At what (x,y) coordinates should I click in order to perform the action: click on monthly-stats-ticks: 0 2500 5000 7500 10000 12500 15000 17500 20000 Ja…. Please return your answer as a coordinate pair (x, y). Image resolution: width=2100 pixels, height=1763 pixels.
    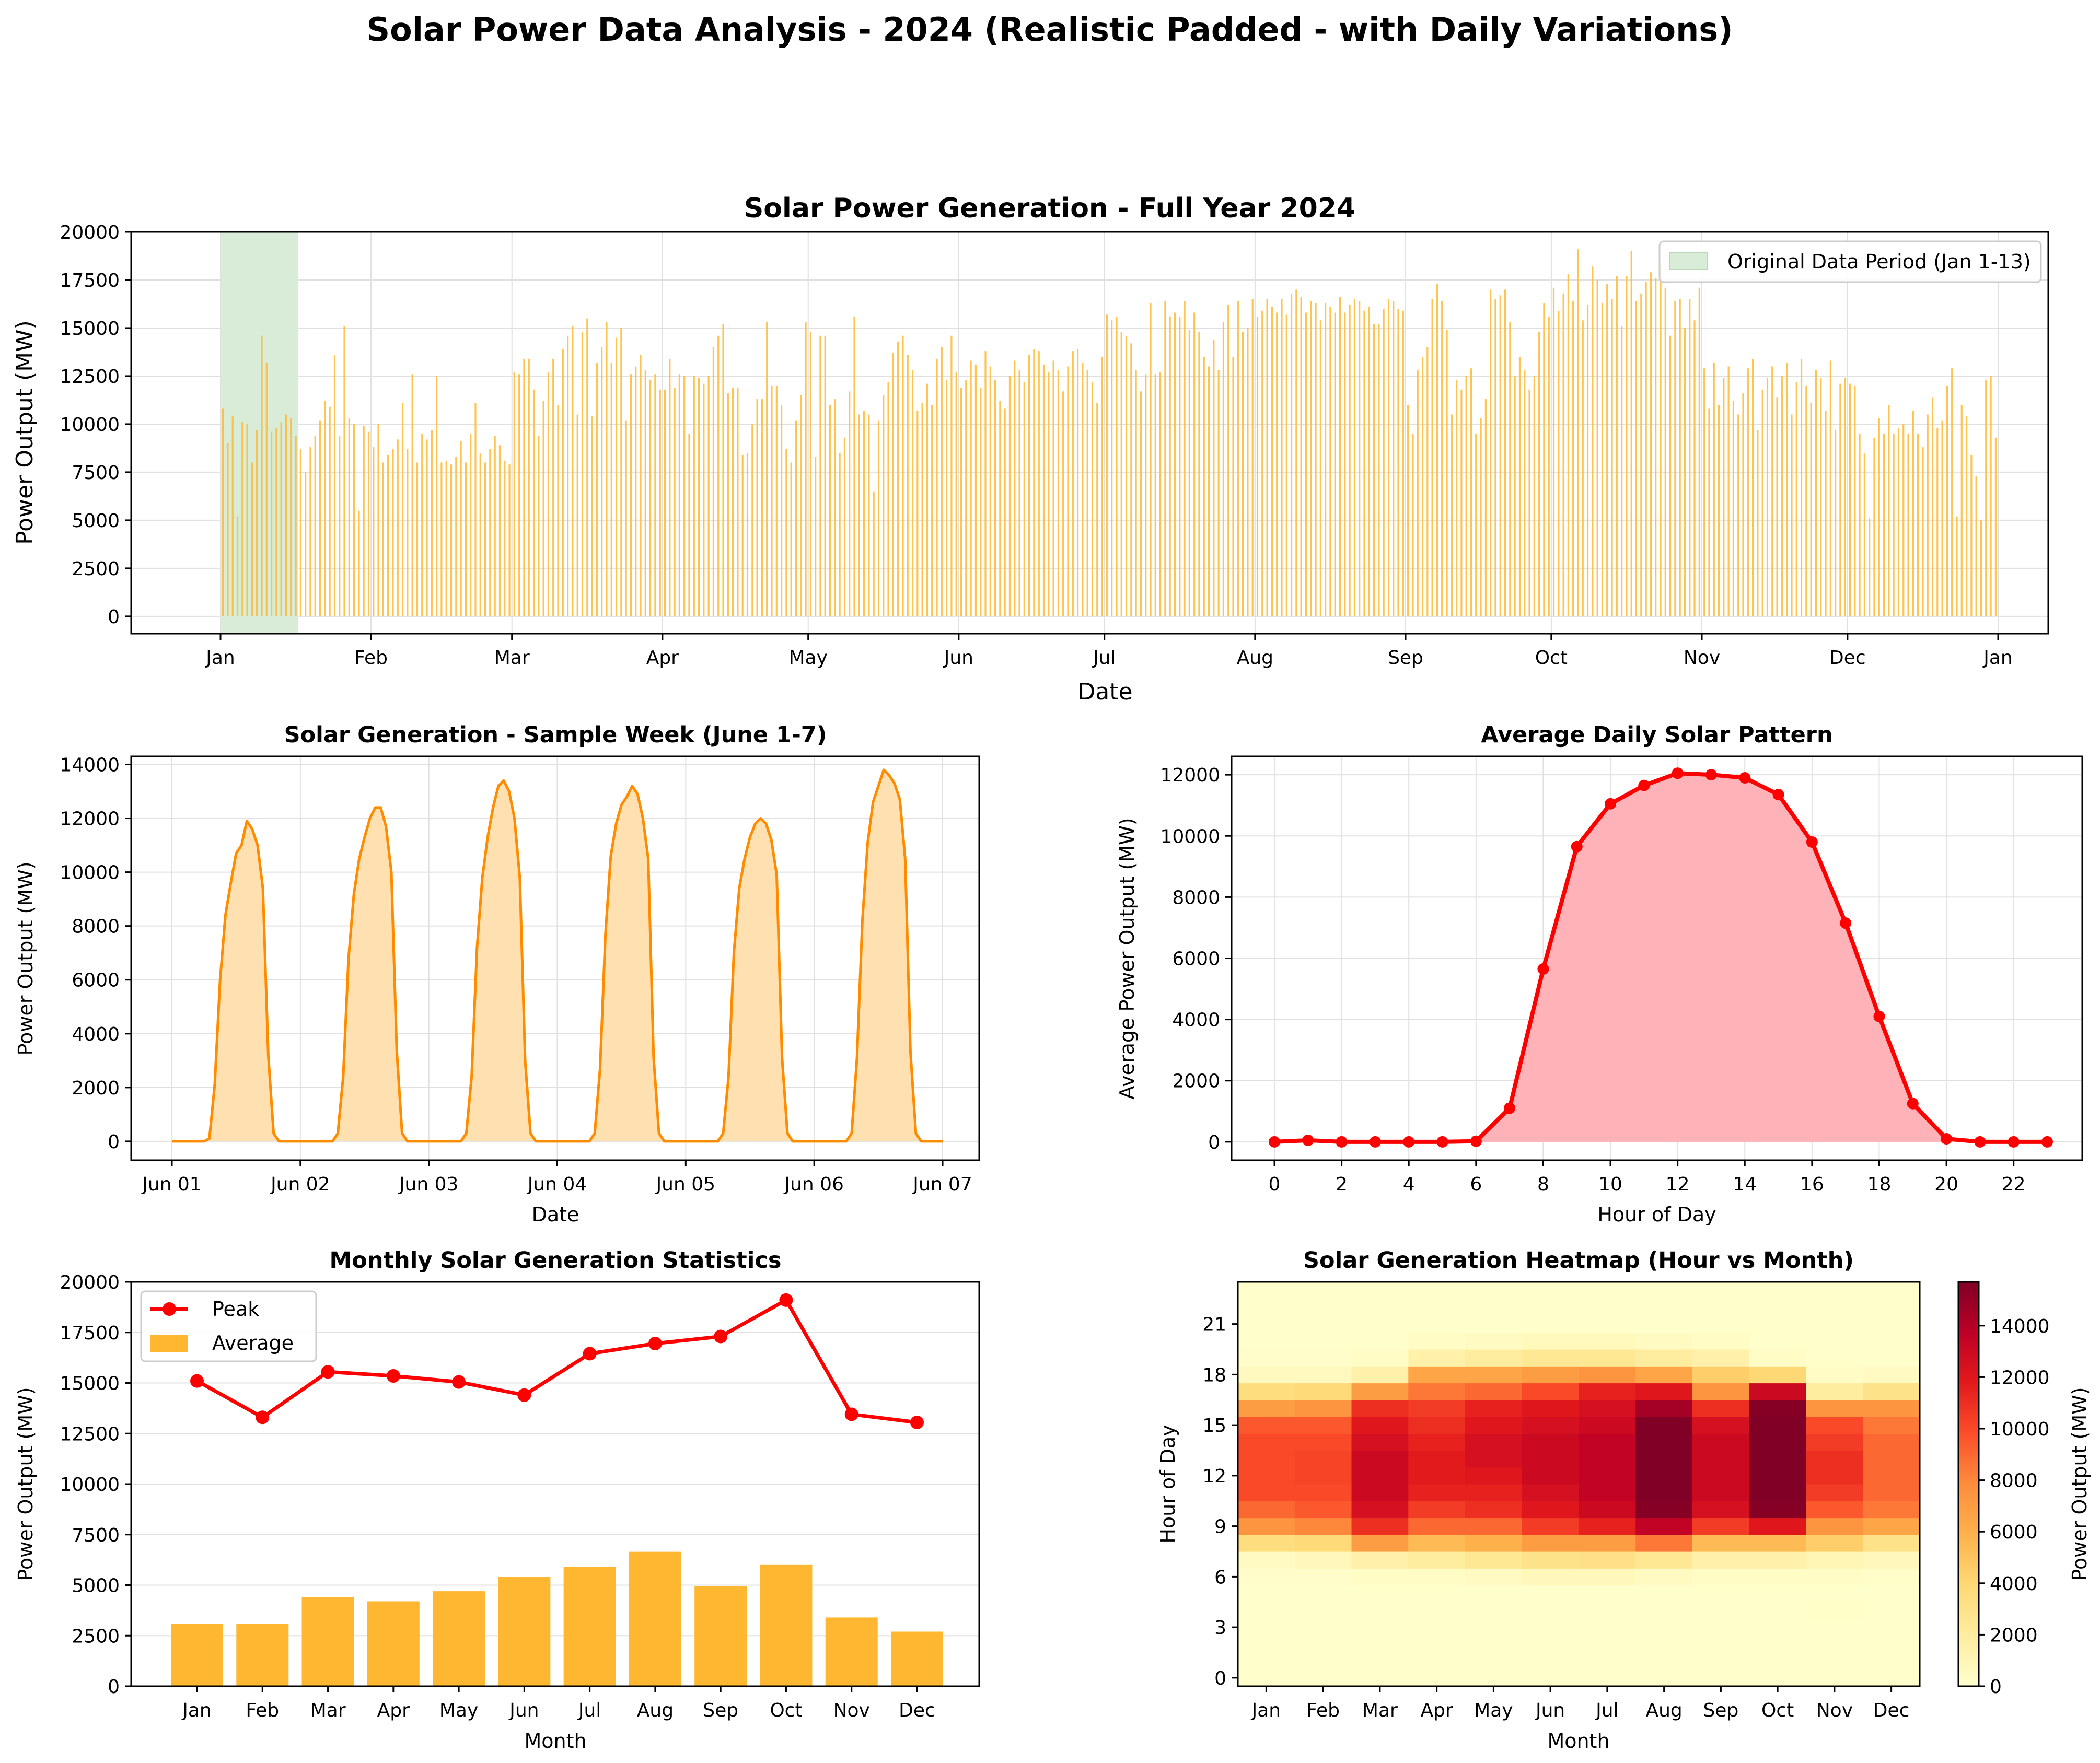
    Looking at the image, I should click on (498, 1496).